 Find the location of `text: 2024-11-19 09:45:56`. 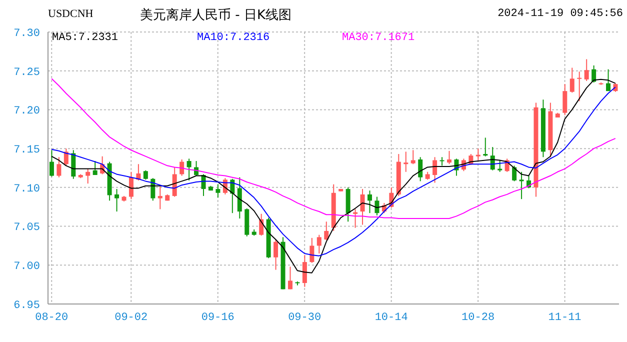

text: 2024-11-19 09:45:56 is located at coordinates (560, 14).